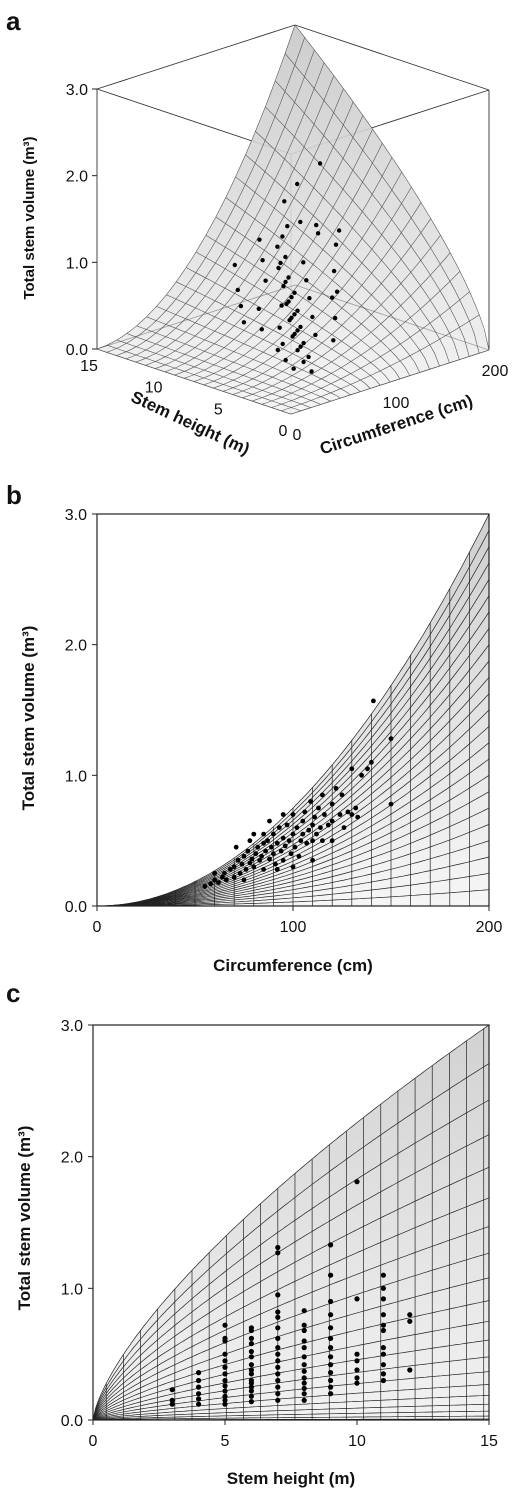 This screenshot has height=1489, width=516. I want to click on height-tick-label: 10, so click(154, 388).